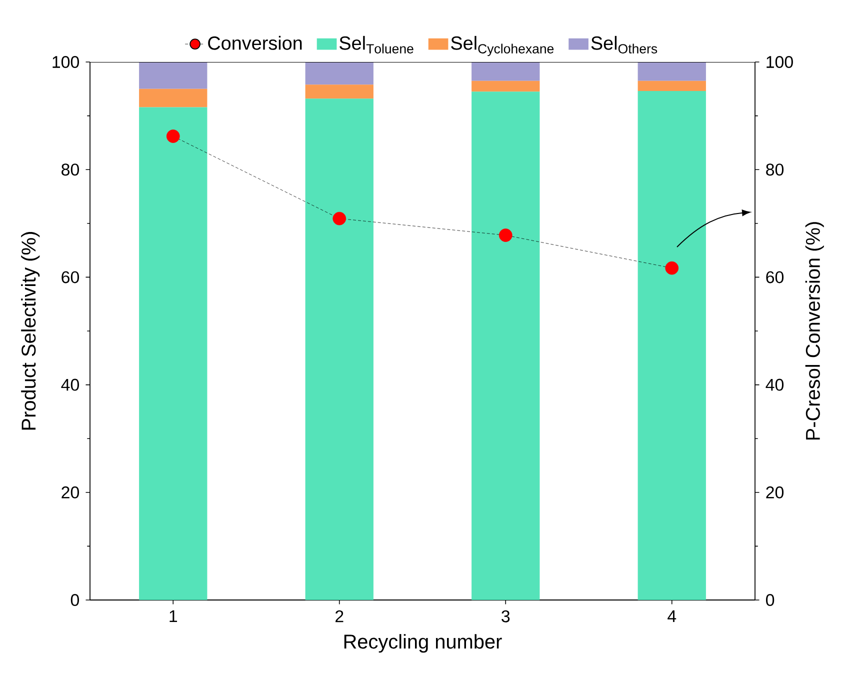 Image resolution: width=851 pixels, height=675 pixels. I want to click on legend-label: $\mathrm{Sel}_{\mathrm{Toluene}}$, so click(377, 45).